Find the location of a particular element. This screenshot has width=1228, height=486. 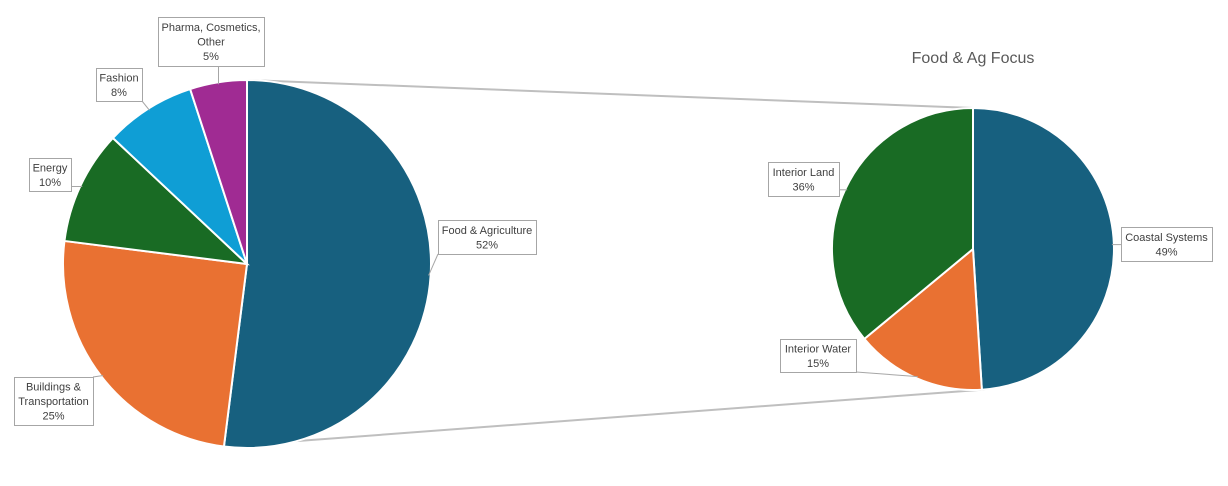

main-label-text-pharma-cosmetics-other: Other is located at coordinates (211, 43).